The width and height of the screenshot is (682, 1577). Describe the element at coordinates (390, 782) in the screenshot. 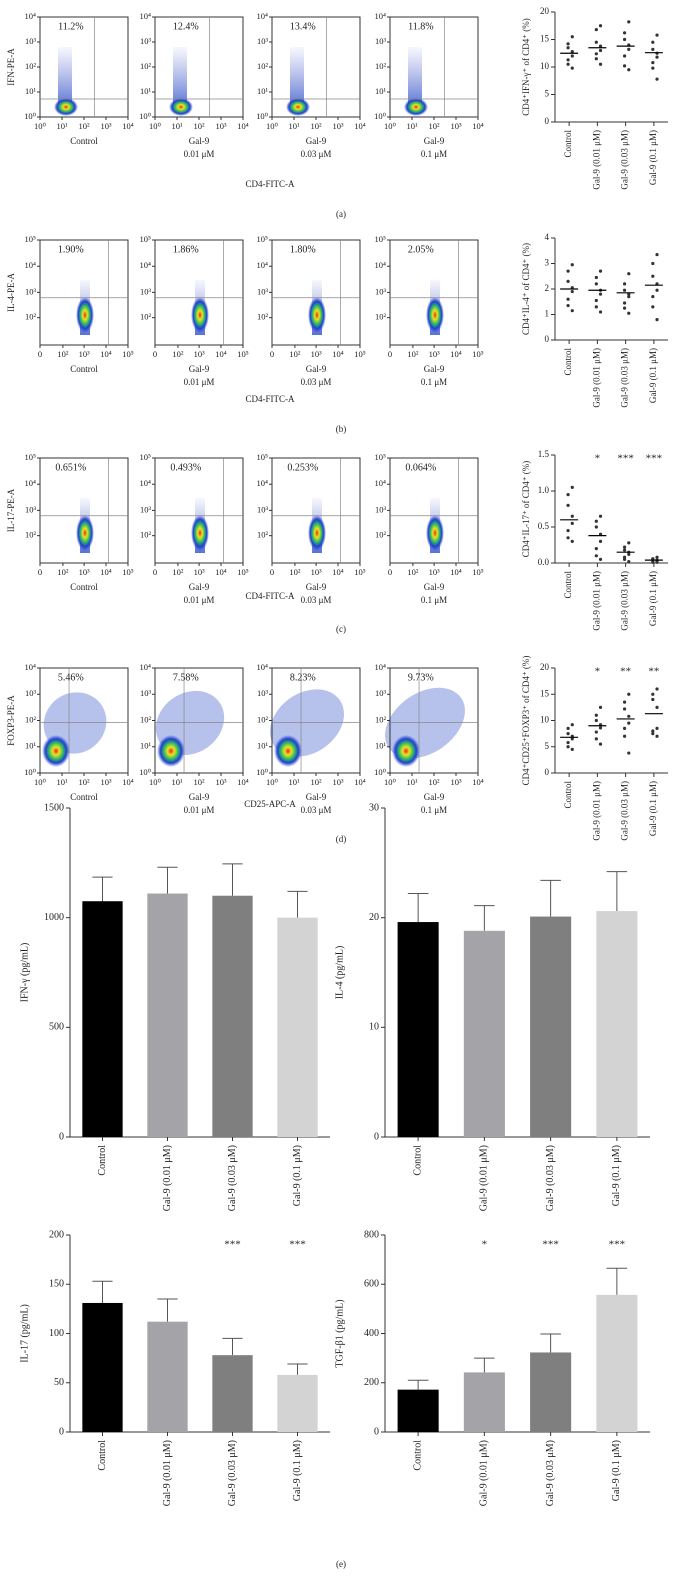

I see `x-tick-label: 10⁰` at that location.